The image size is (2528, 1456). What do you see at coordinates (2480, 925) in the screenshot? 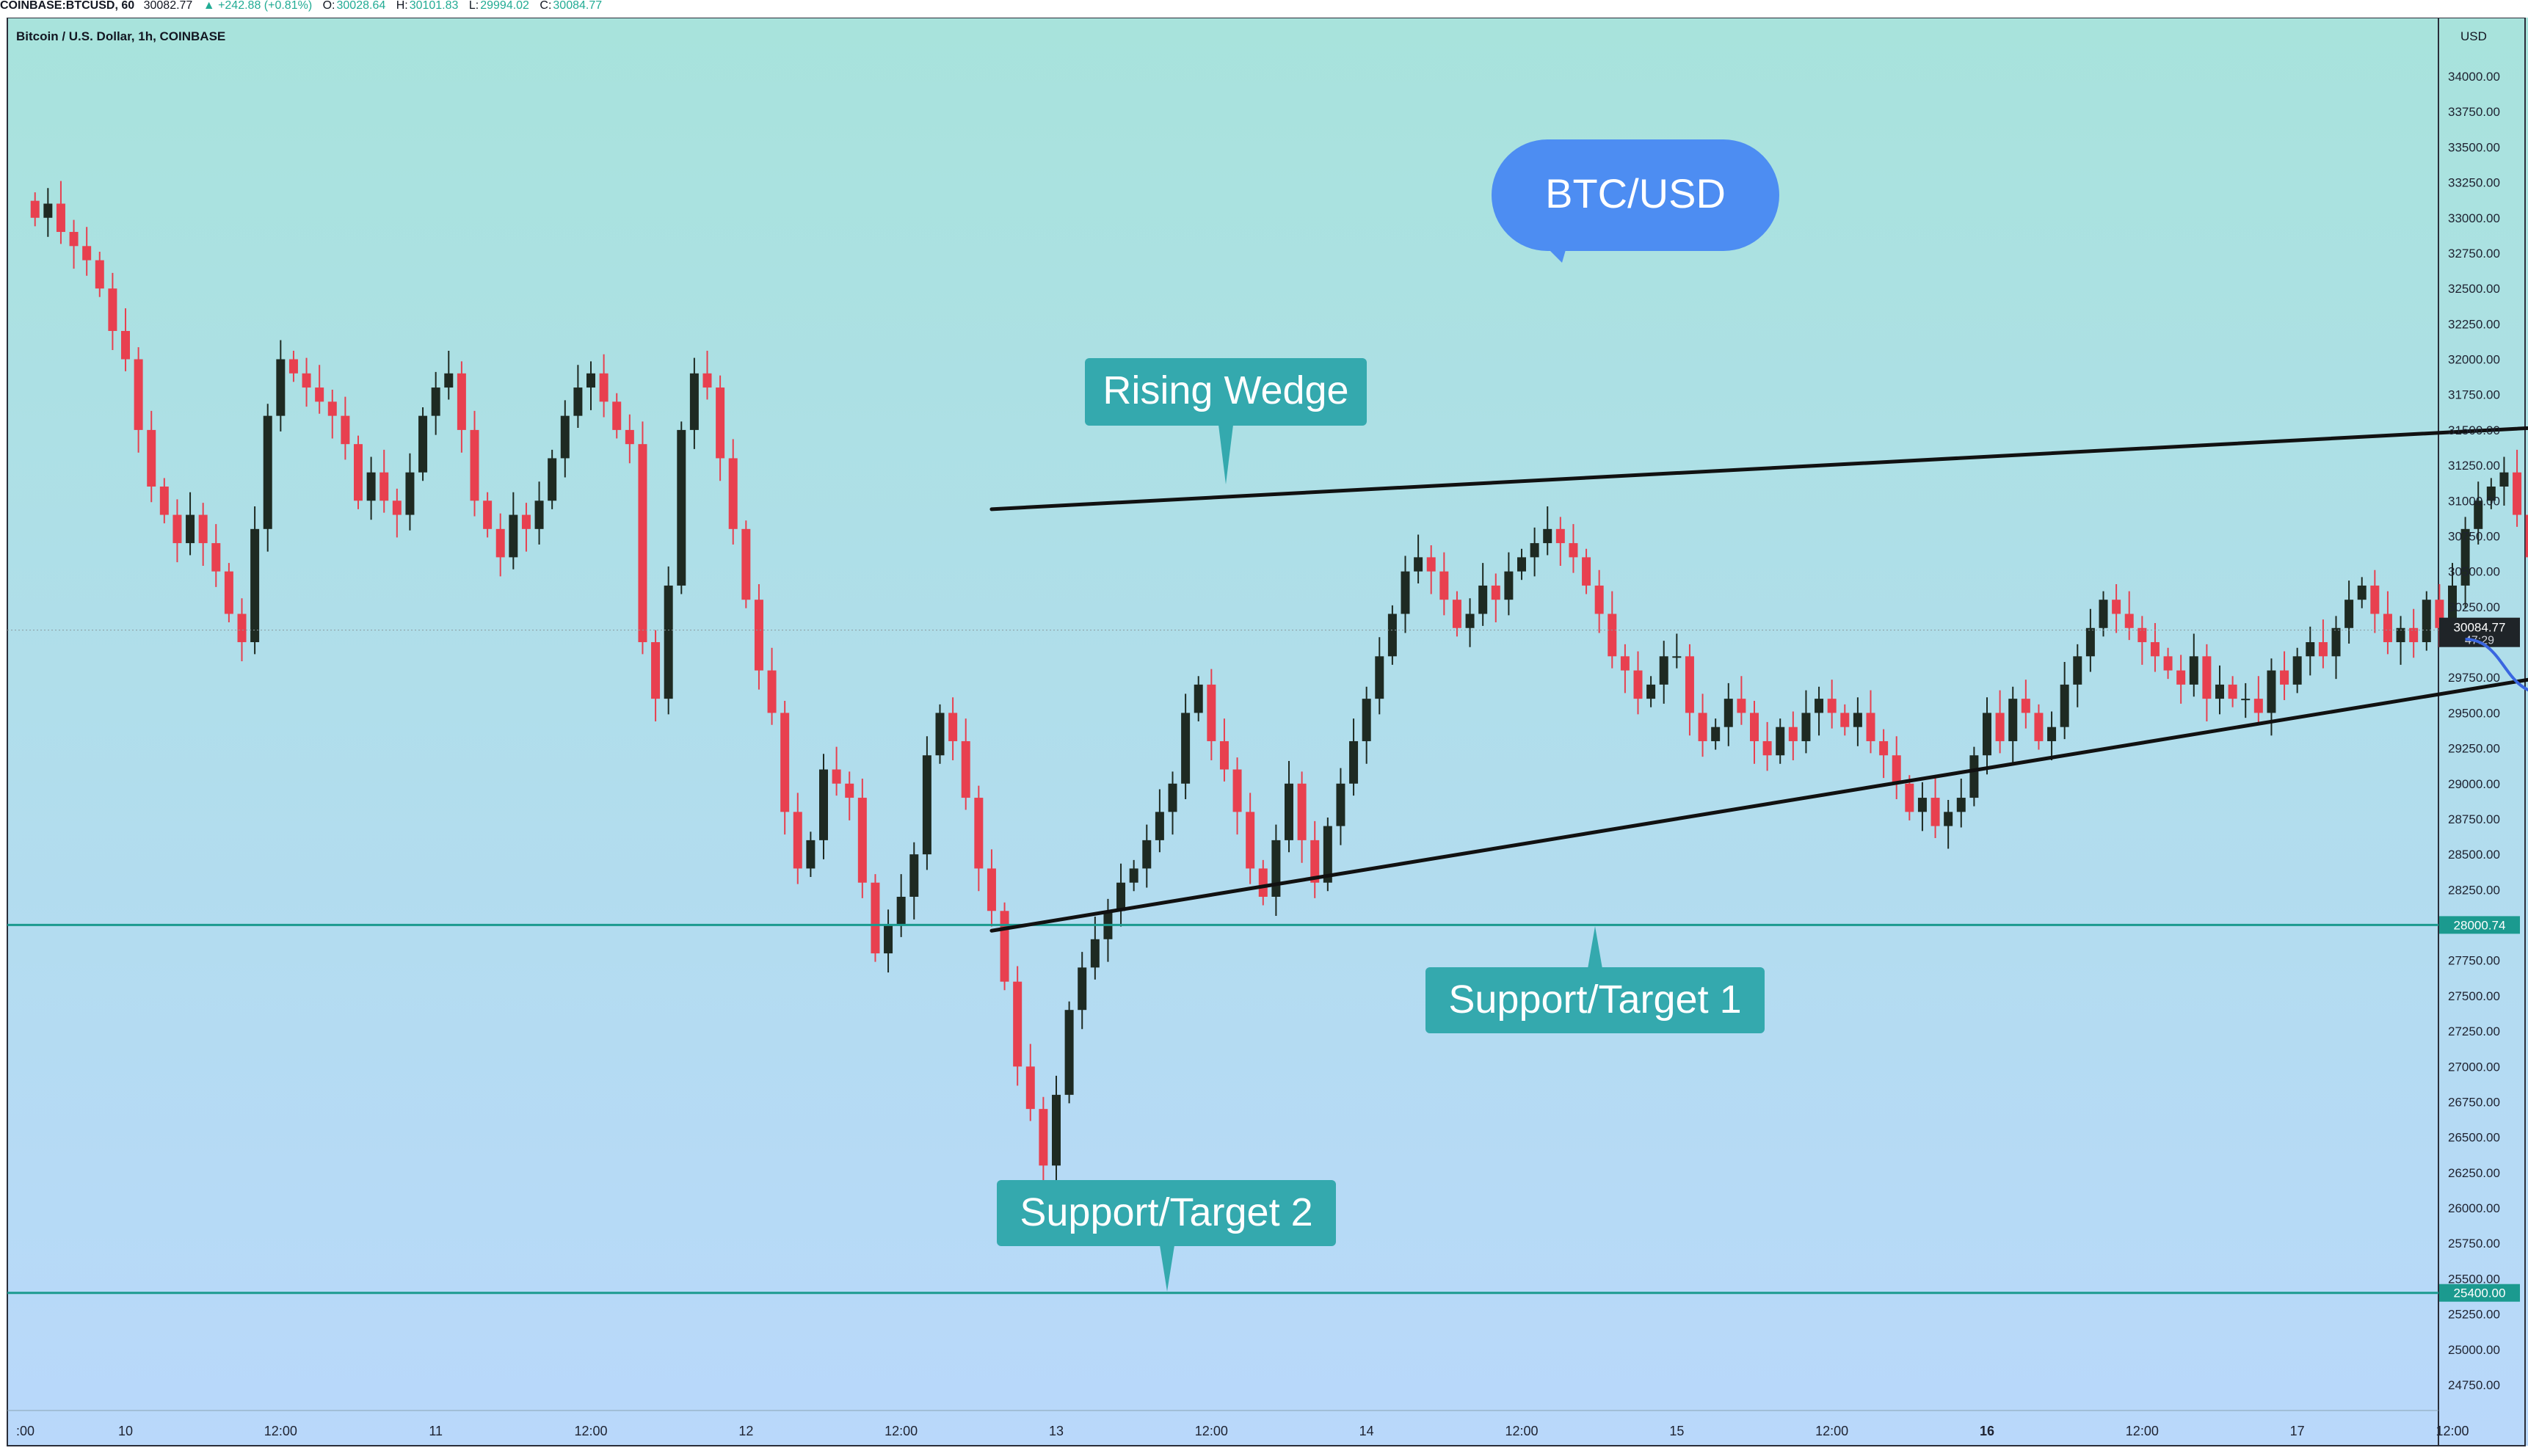
I see `support-level-value: 28000.74` at bounding box center [2480, 925].